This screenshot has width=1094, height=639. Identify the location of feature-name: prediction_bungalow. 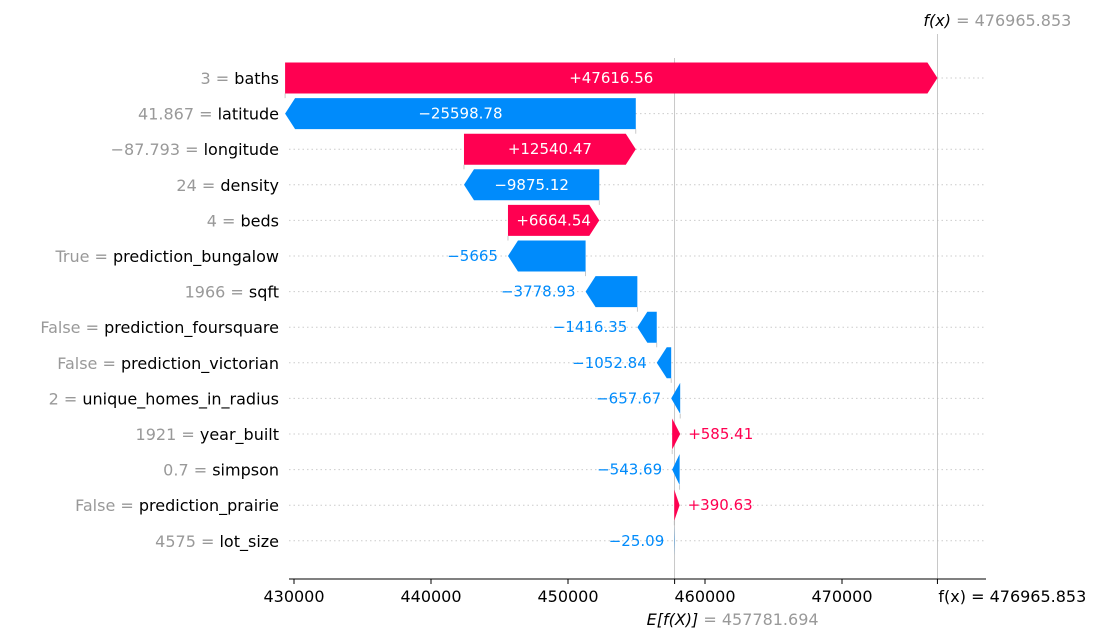
(196, 257).